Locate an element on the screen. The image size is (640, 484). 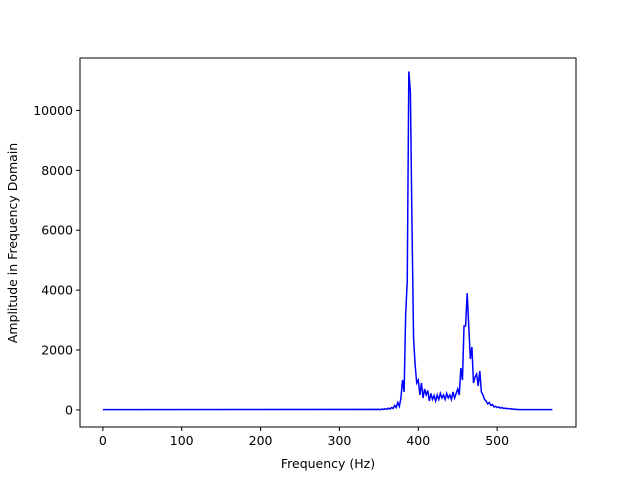
x-tick-label: 0 is located at coordinates (103, 440).